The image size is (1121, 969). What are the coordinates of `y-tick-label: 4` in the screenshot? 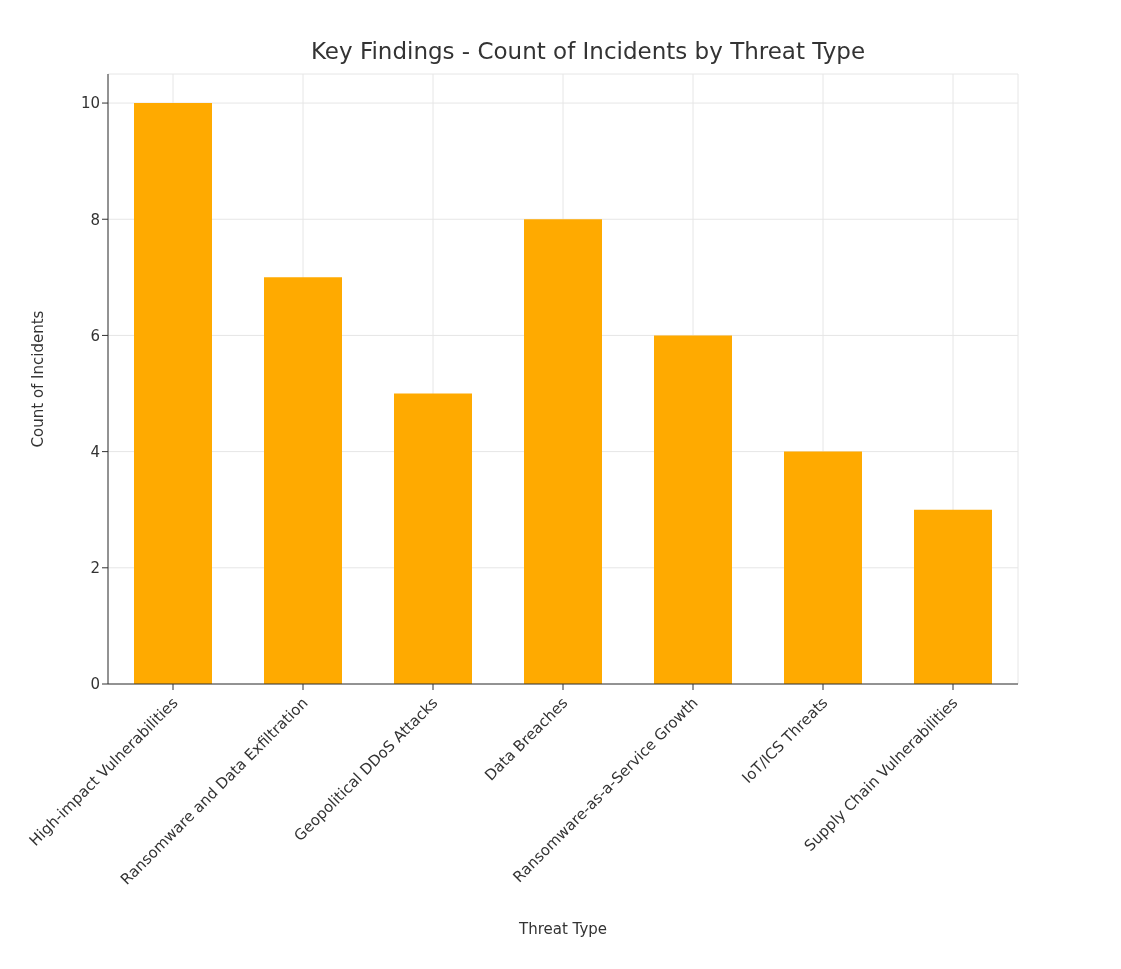 It's located at (95, 451).